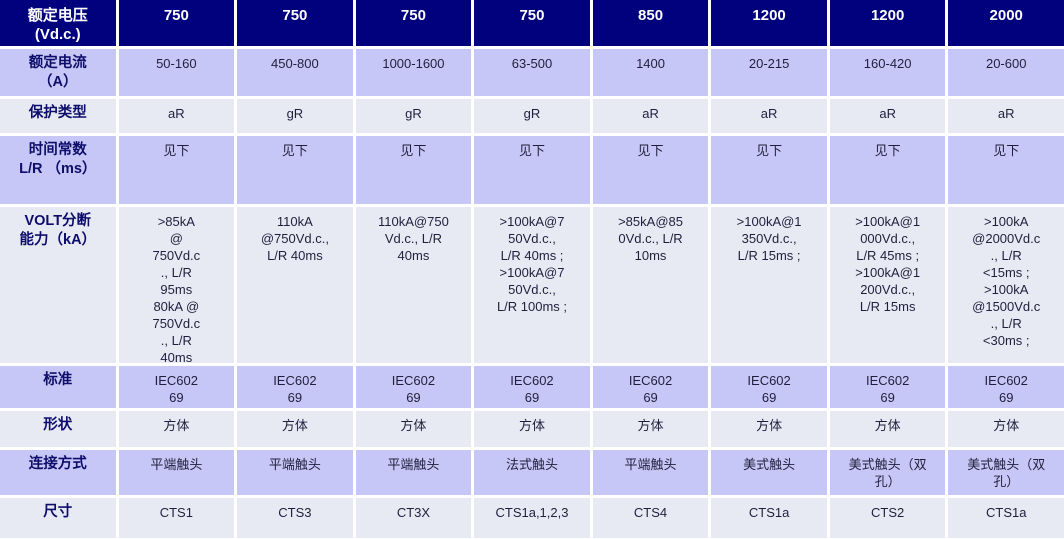  What do you see at coordinates (58, 472) in the screenshot?
I see `row-label-connection-type: 连接方式` at bounding box center [58, 472].